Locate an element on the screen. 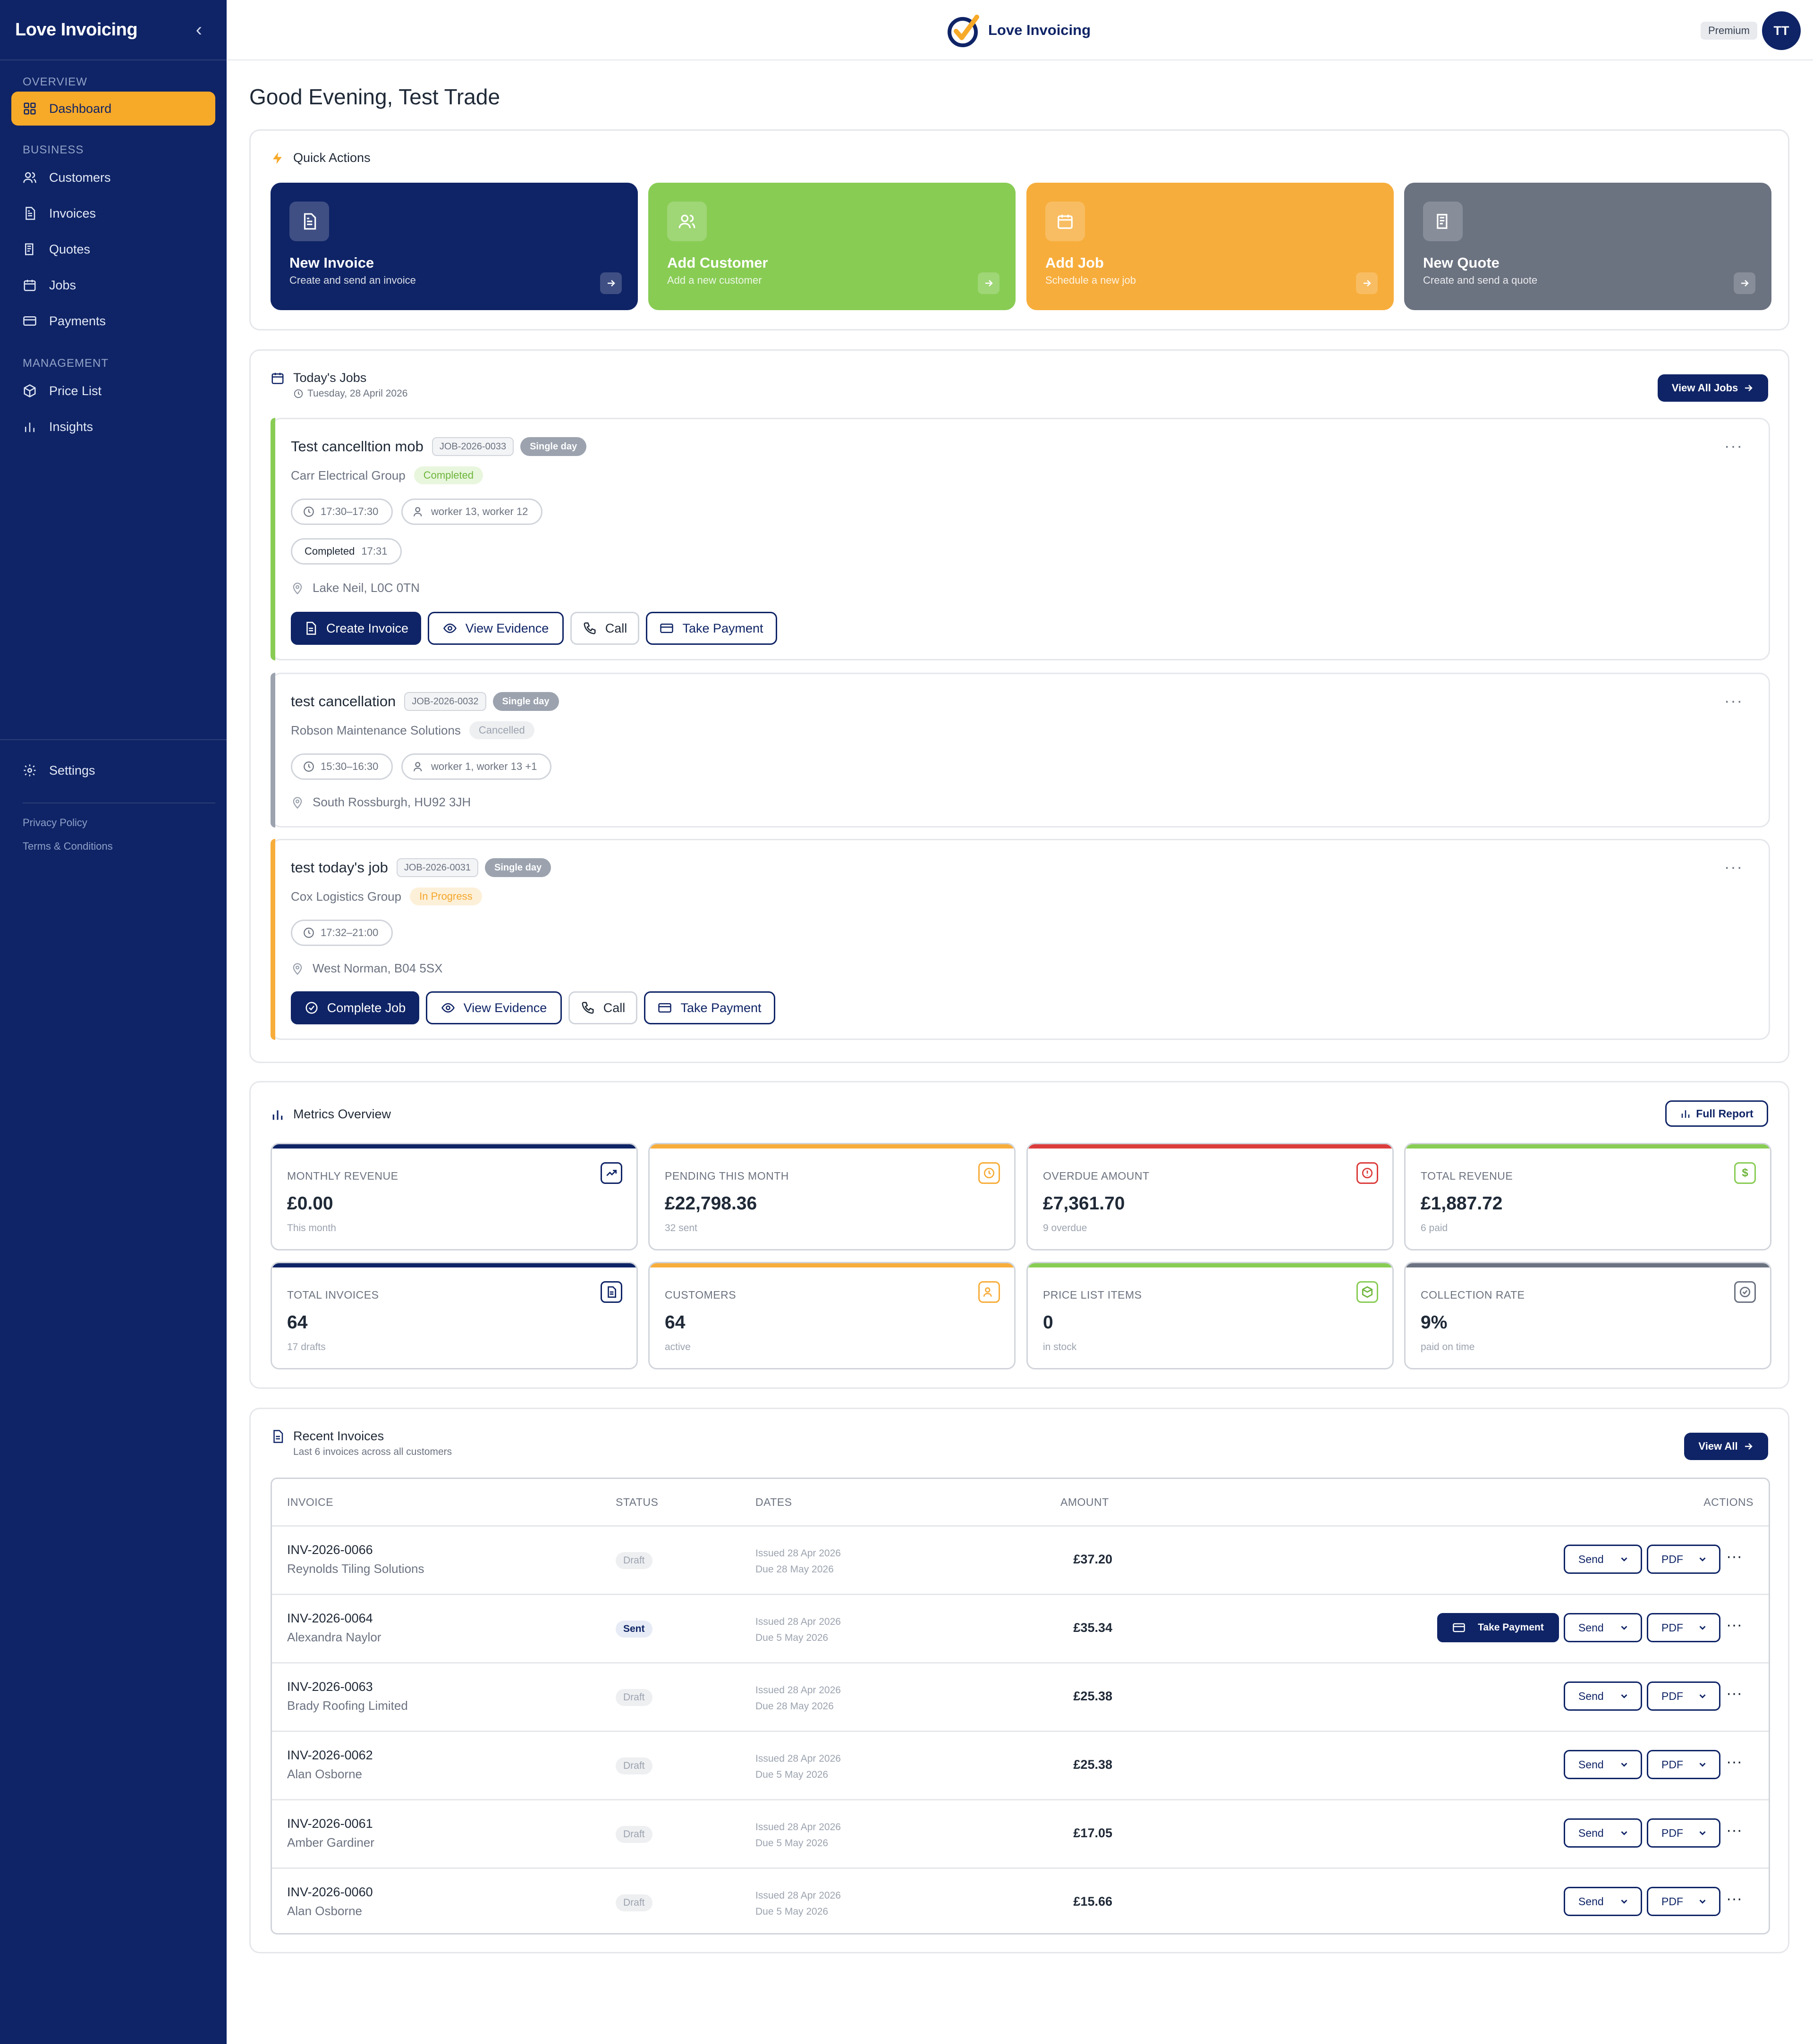 Image resolution: width=1813 pixels, height=2044 pixels. new-quote-tile: New Quote Create and send a quote is located at coordinates (1587, 247).